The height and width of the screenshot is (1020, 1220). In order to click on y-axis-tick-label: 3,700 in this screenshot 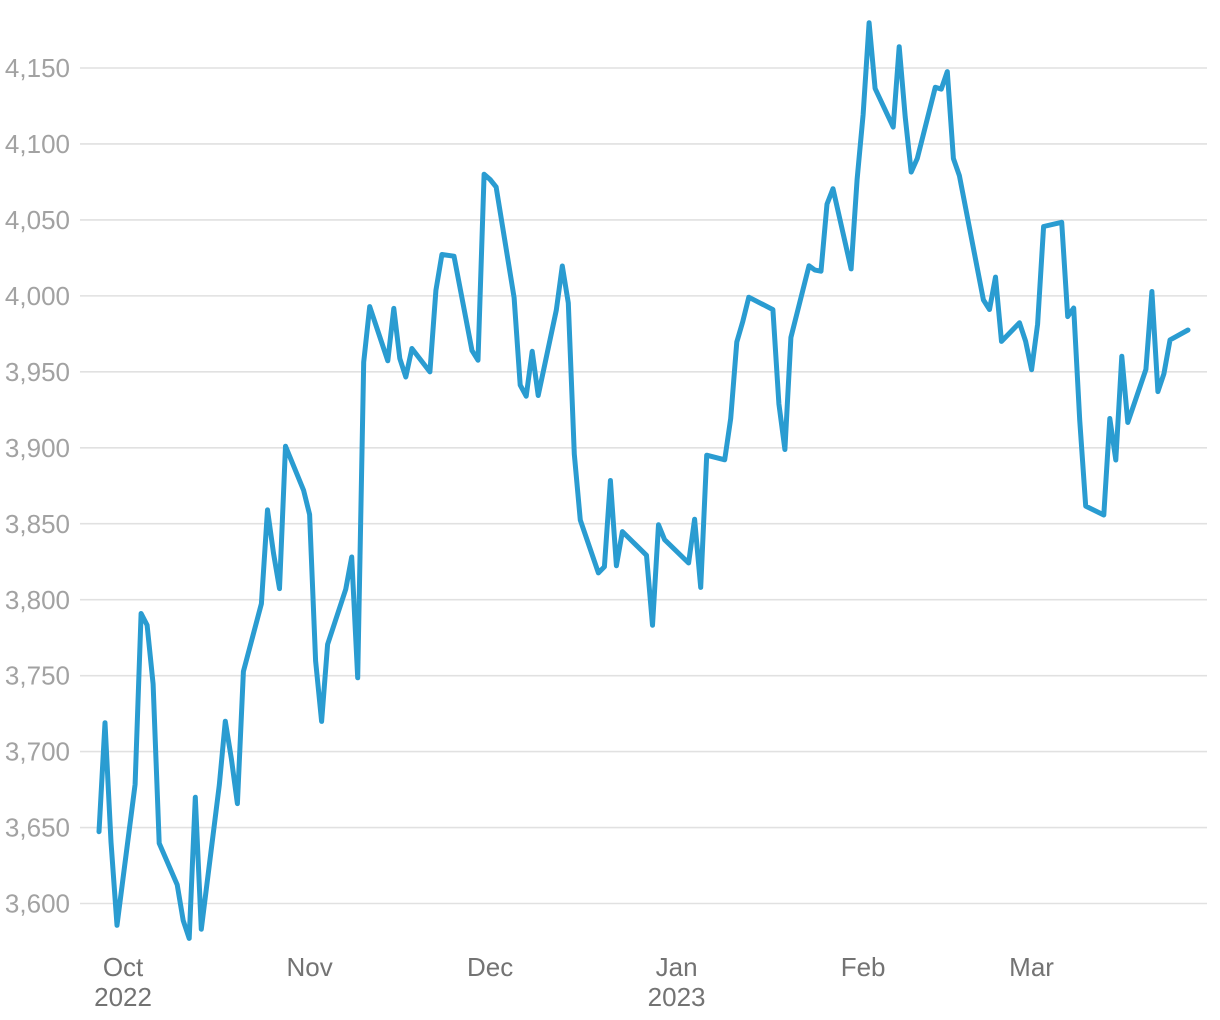, I will do `click(37, 752)`.